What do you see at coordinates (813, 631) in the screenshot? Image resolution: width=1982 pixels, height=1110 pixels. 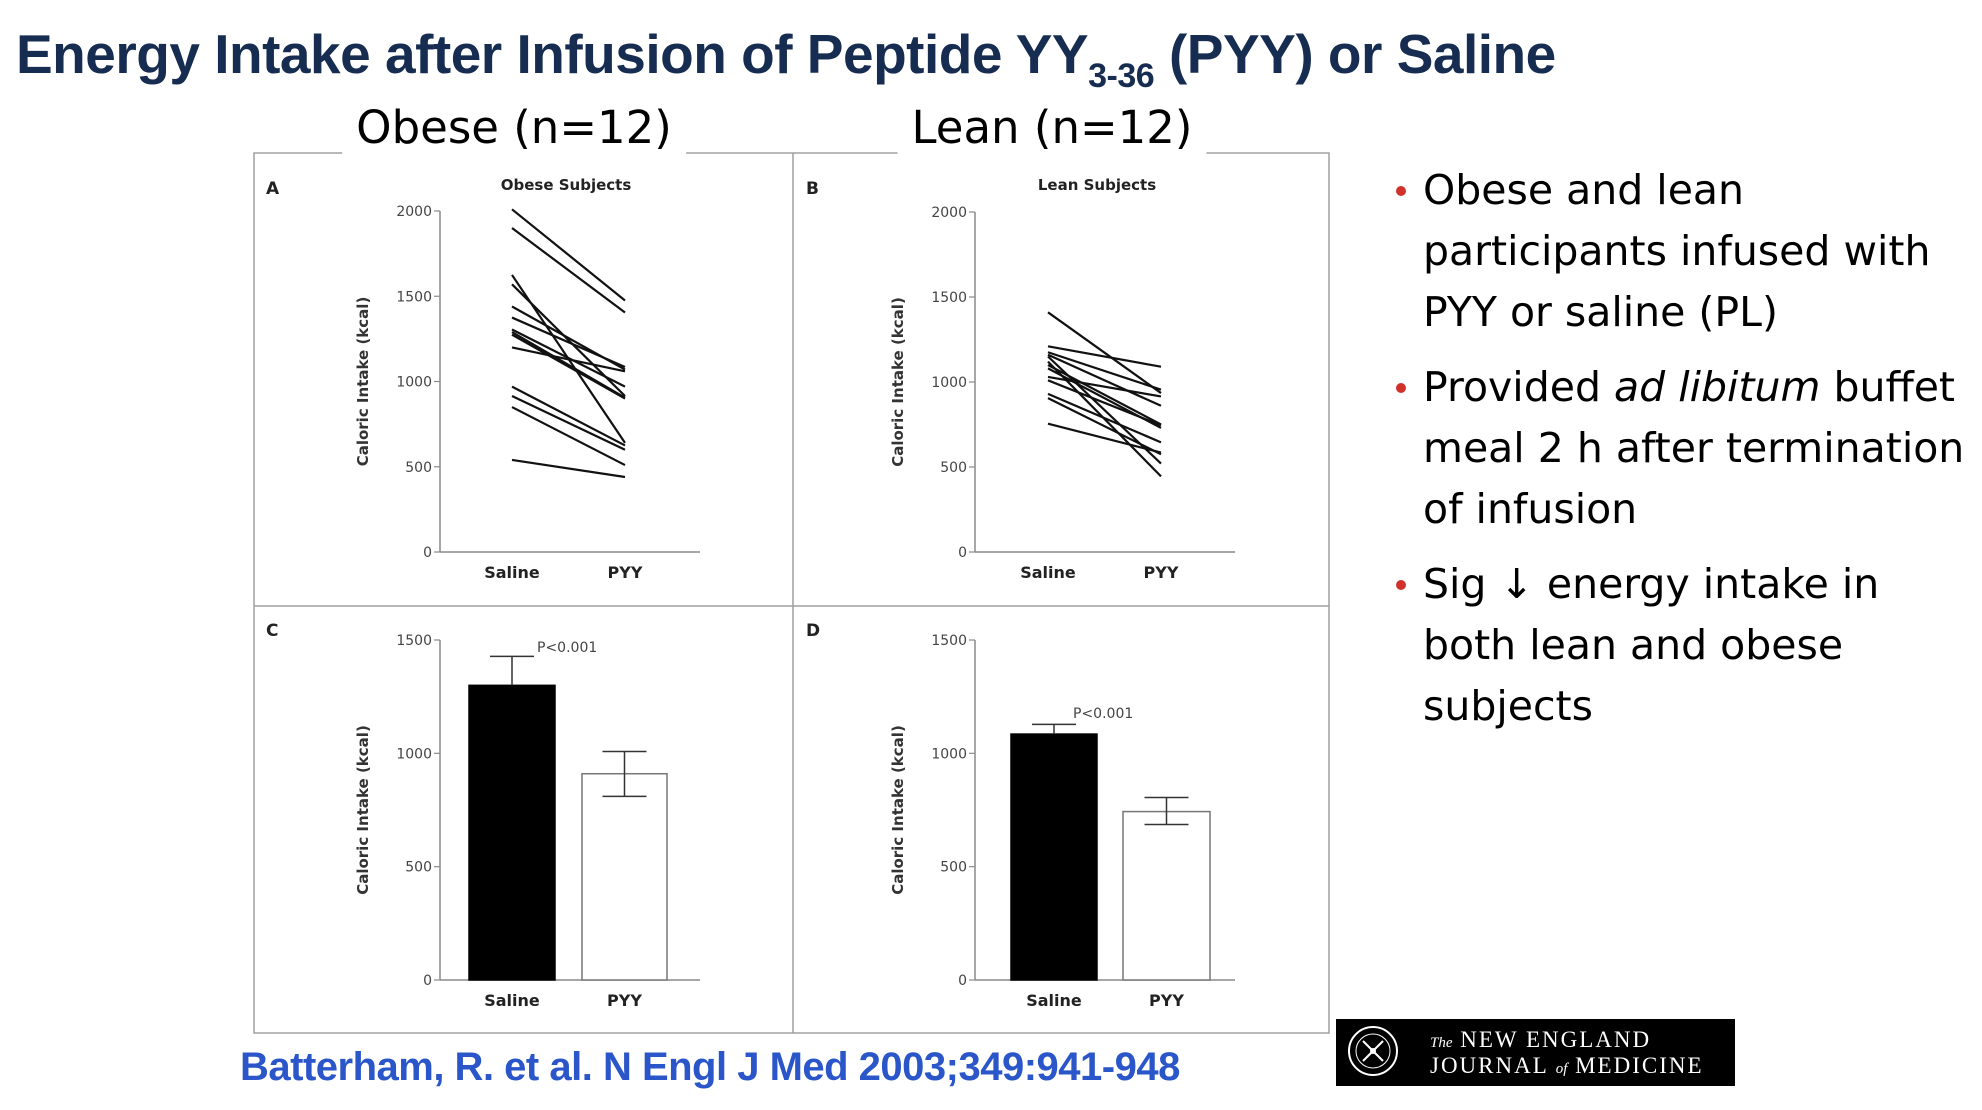 I see `panel-letter: D` at bounding box center [813, 631].